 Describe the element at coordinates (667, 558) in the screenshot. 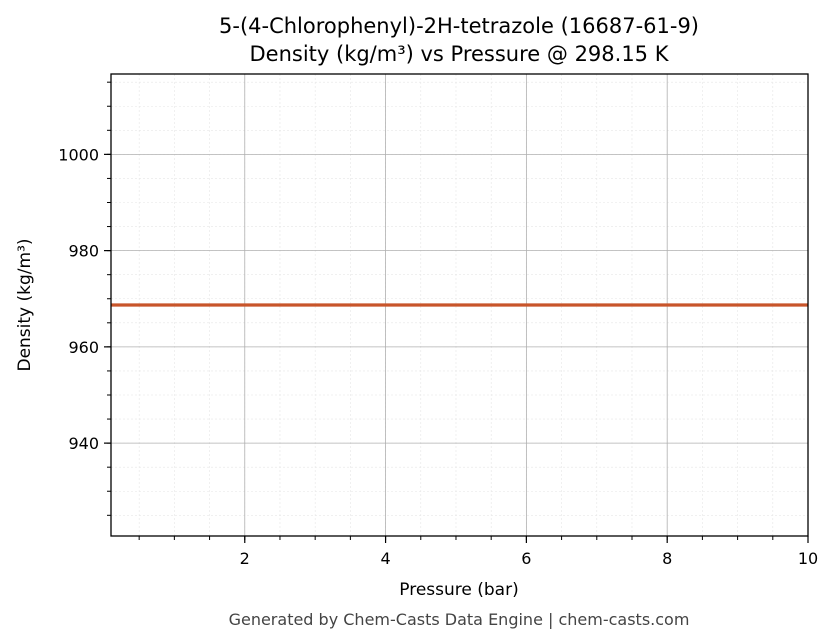

I see `x-tick-label: 8` at that location.